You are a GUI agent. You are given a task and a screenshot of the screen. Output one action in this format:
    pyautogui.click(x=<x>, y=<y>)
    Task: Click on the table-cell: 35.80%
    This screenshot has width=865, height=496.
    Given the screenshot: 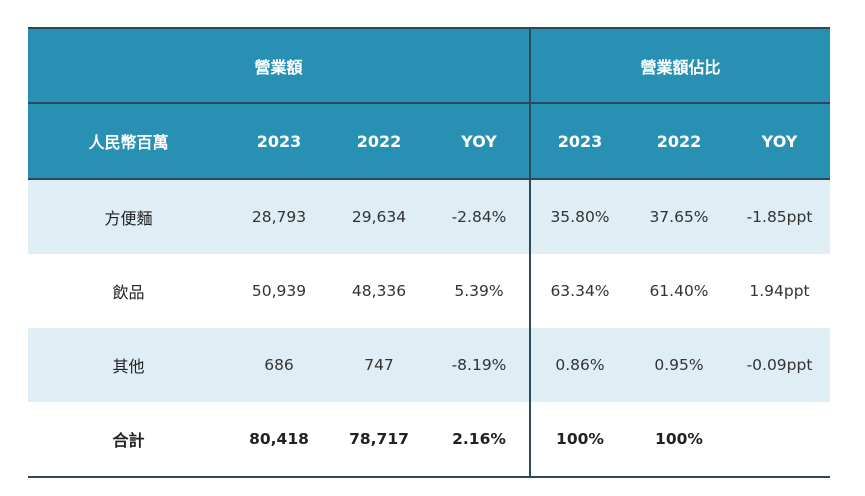 What is the action you would take?
    pyautogui.click(x=579, y=217)
    